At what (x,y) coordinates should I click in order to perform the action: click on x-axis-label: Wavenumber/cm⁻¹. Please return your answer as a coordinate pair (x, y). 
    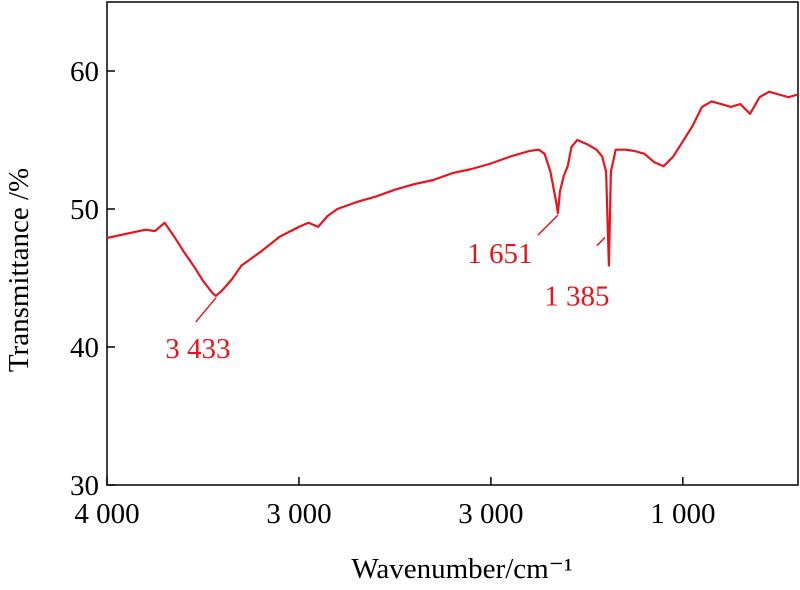
    Looking at the image, I should click on (461, 569).